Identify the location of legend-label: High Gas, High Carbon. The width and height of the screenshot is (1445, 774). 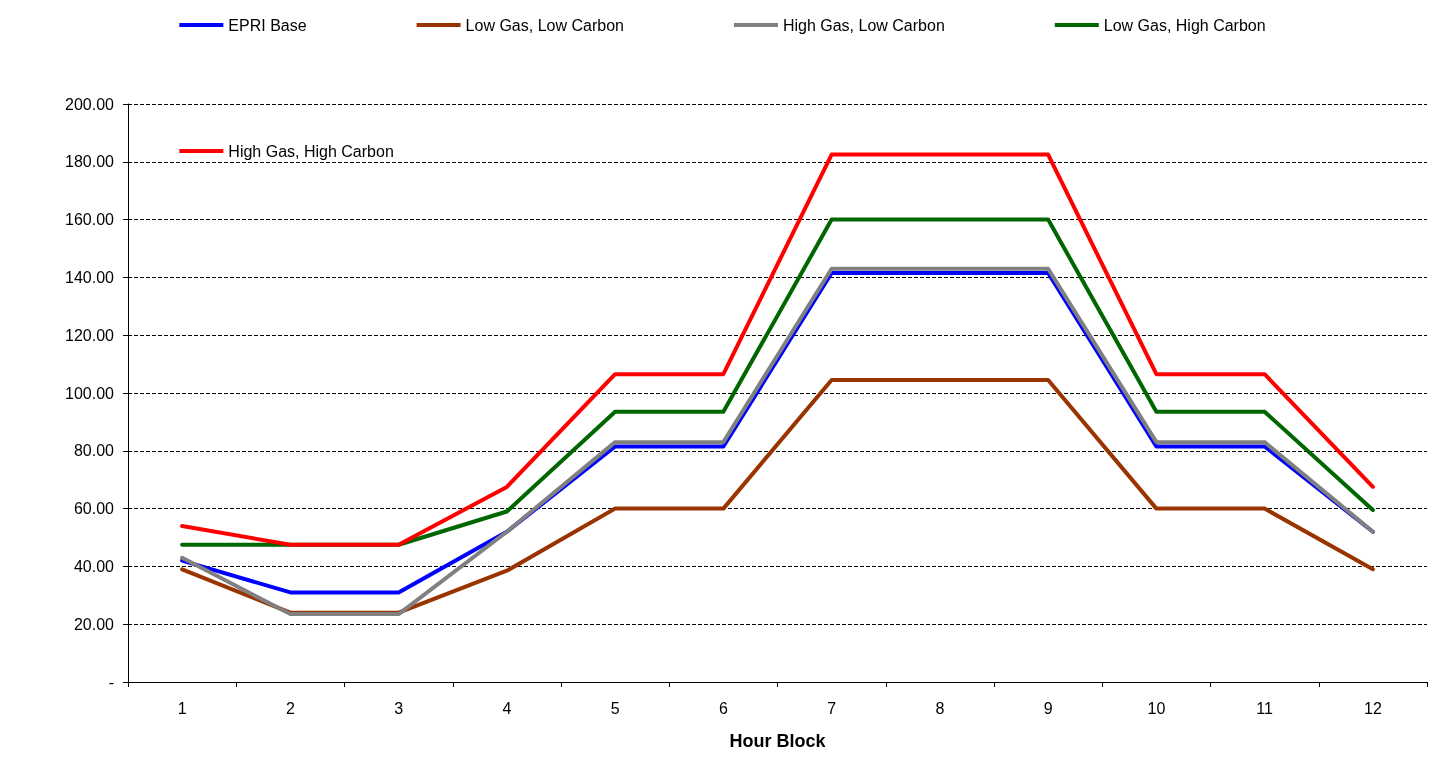
(311, 151).